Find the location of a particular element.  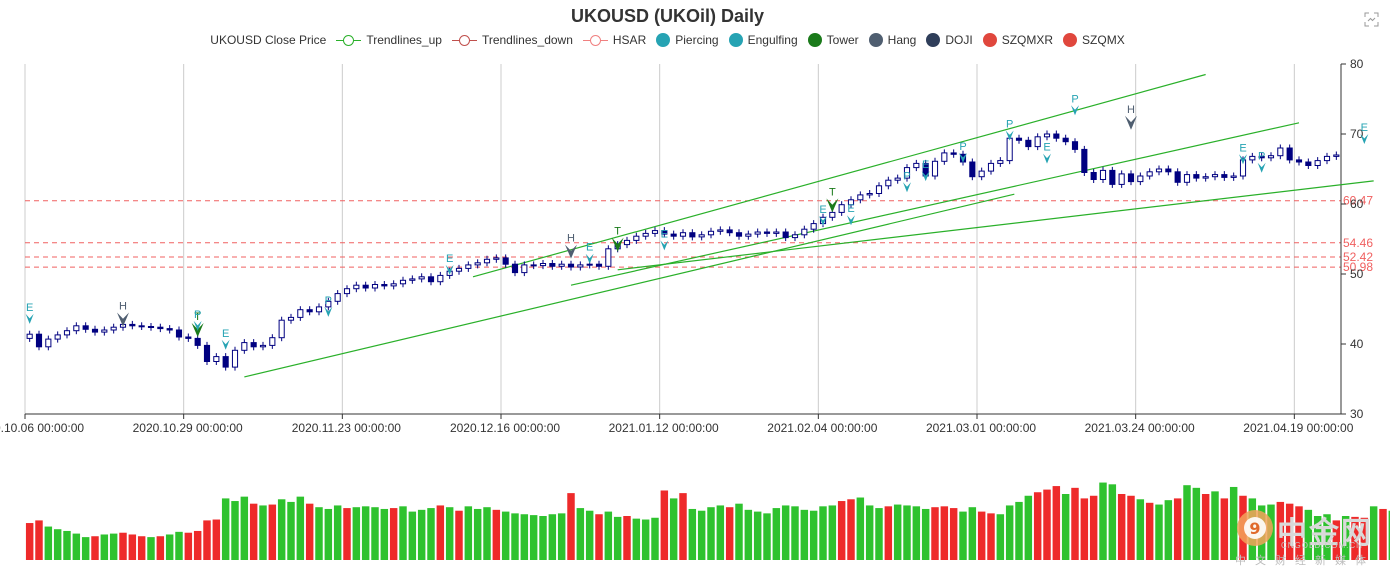

legend-label: SZQMXR is located at coordinates (1027, 40).